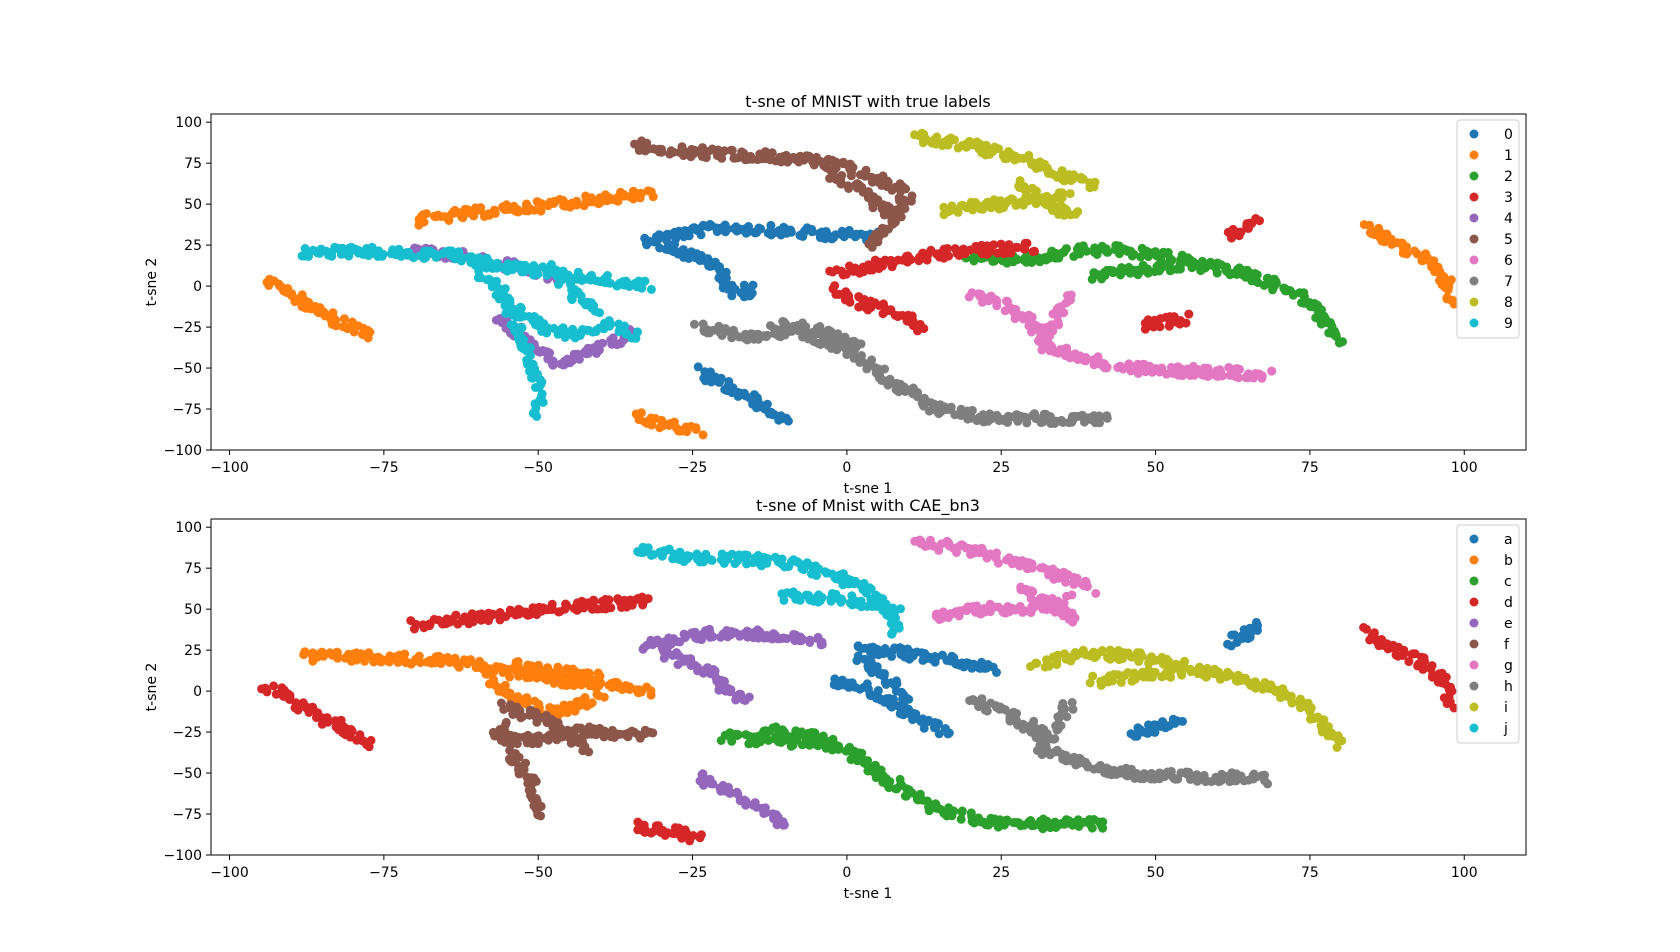 The image size is (1680, 952). What do you see at coordinates (1488, 229) in the screenshot?
I see `legend: 0 1 2 3 4 5 6 7 8 9` at bounding box center [1488, 229].